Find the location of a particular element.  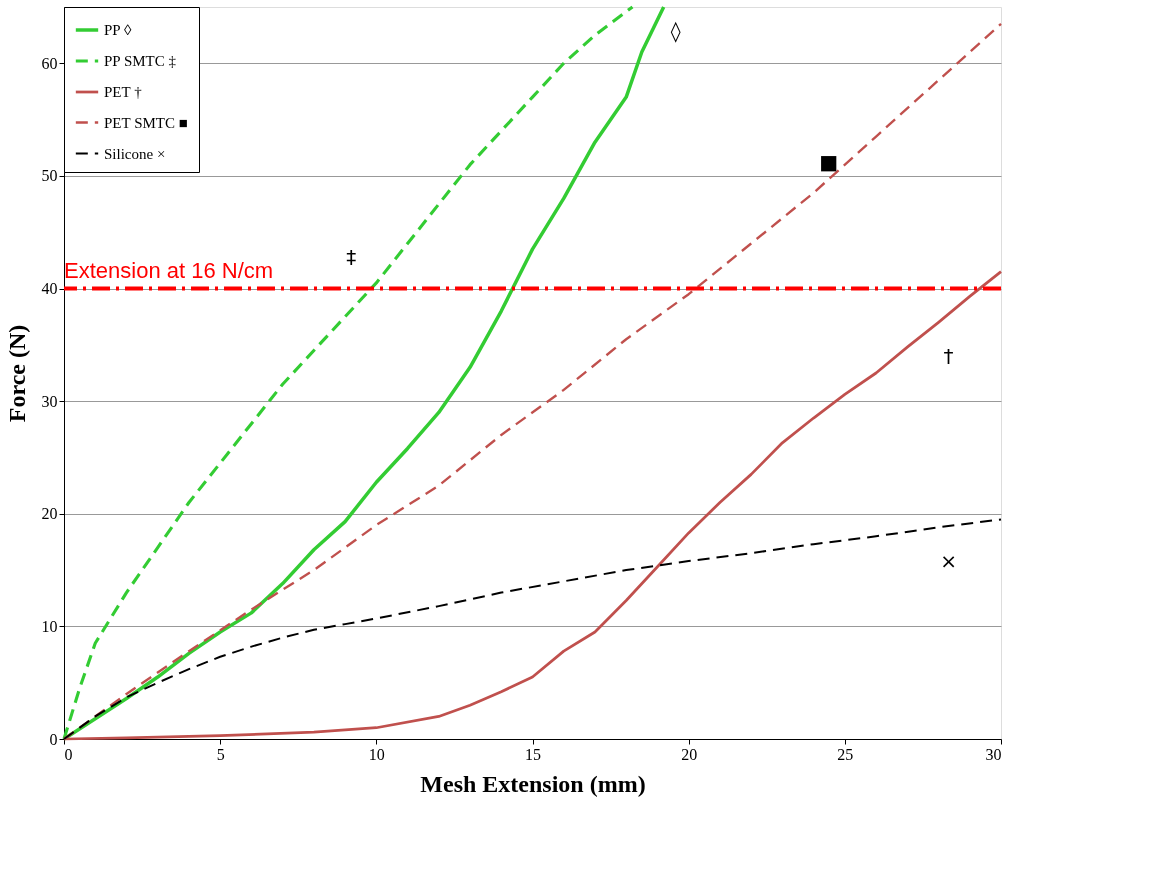

y-tick-label: 50 is located at coordinates (49, 176).